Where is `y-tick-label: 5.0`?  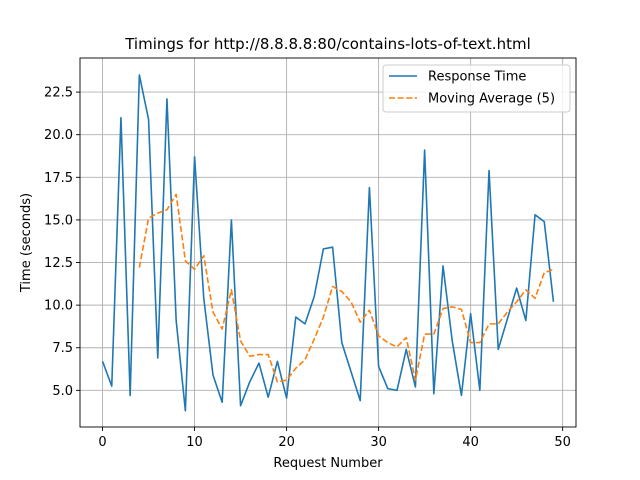
y-tick-label: 5.0 is located at coordinates (62, 391).